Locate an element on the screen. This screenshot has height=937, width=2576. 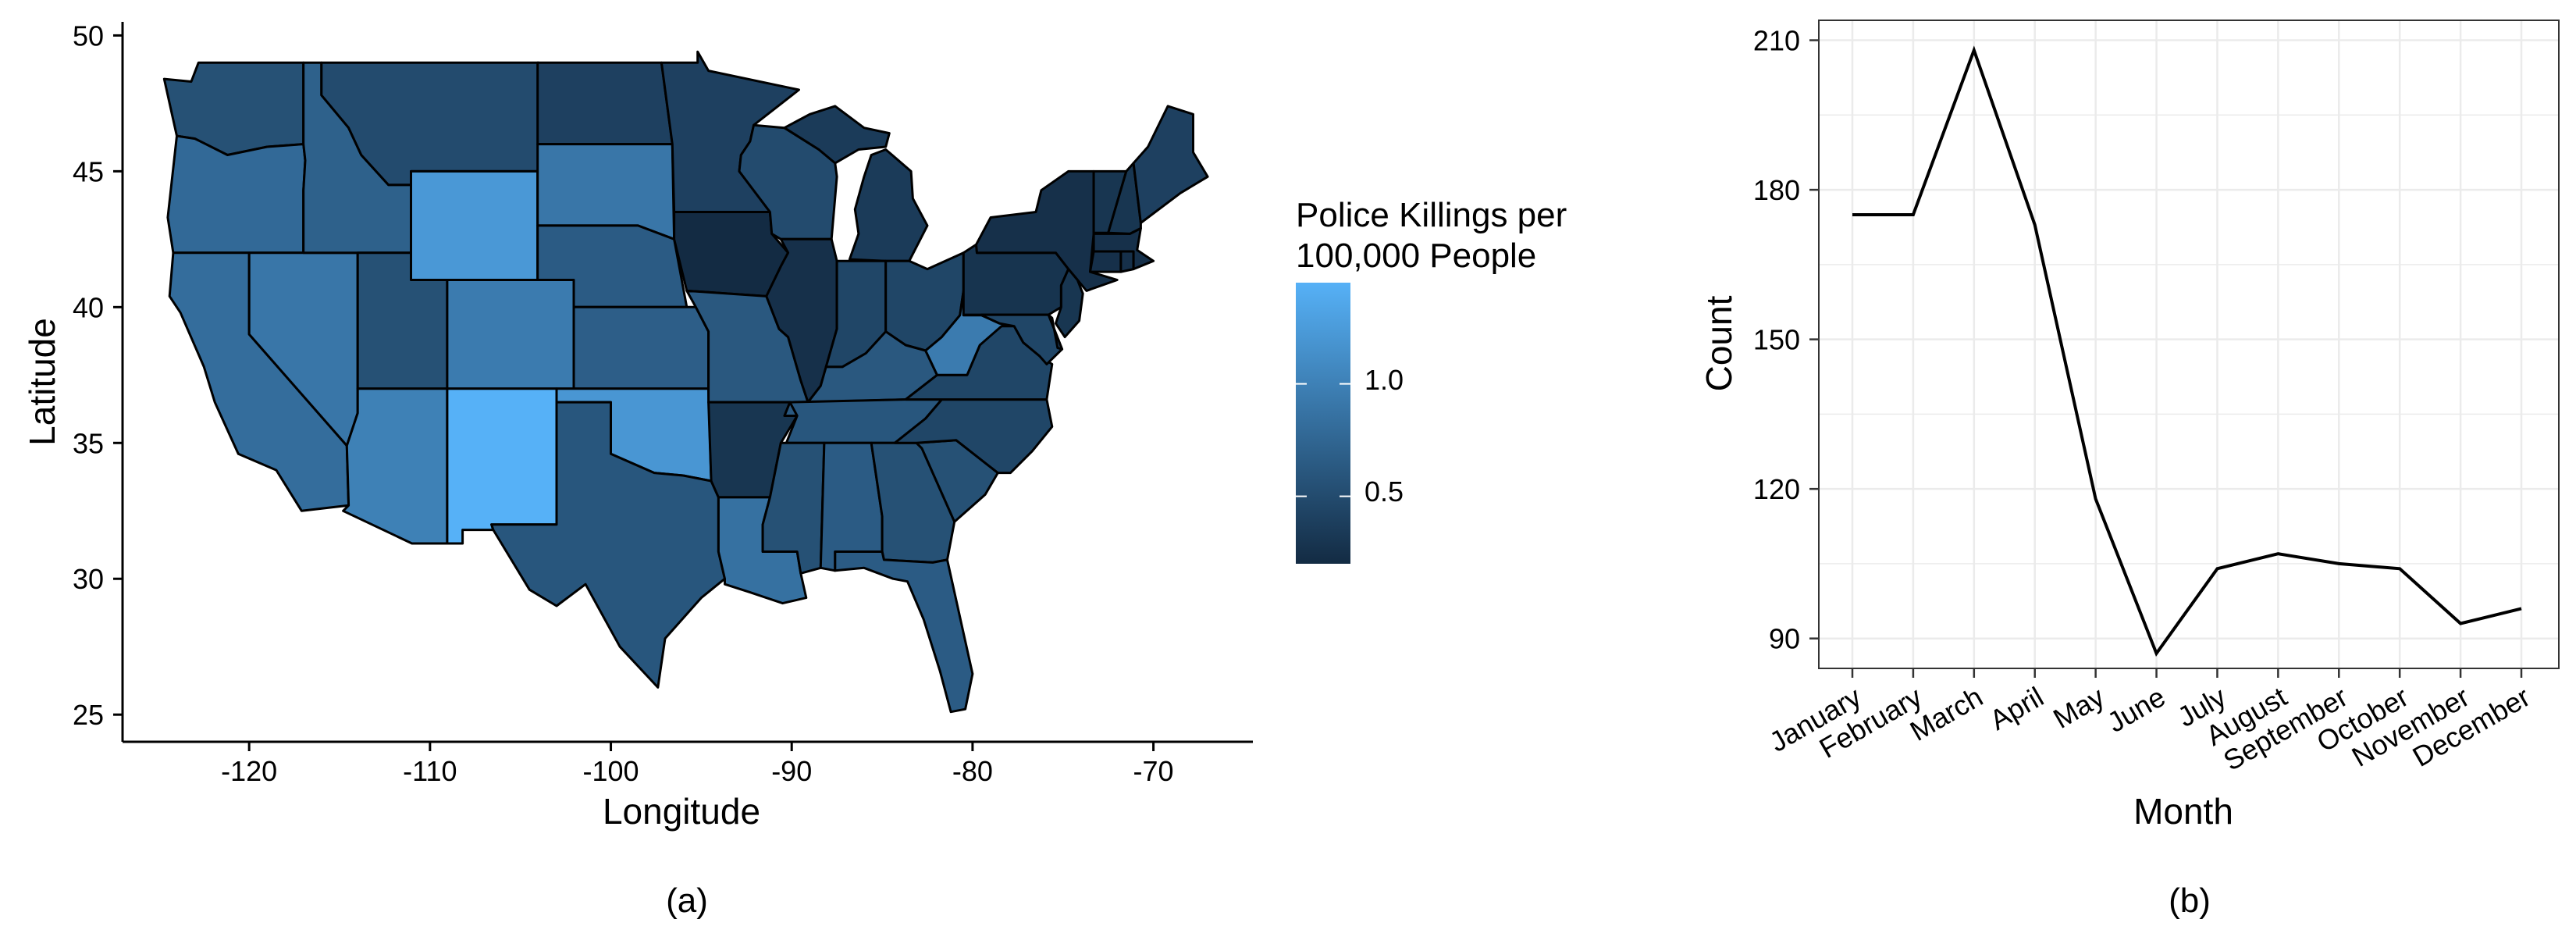
legend-colorbar is located at coordinates (1323, 423).